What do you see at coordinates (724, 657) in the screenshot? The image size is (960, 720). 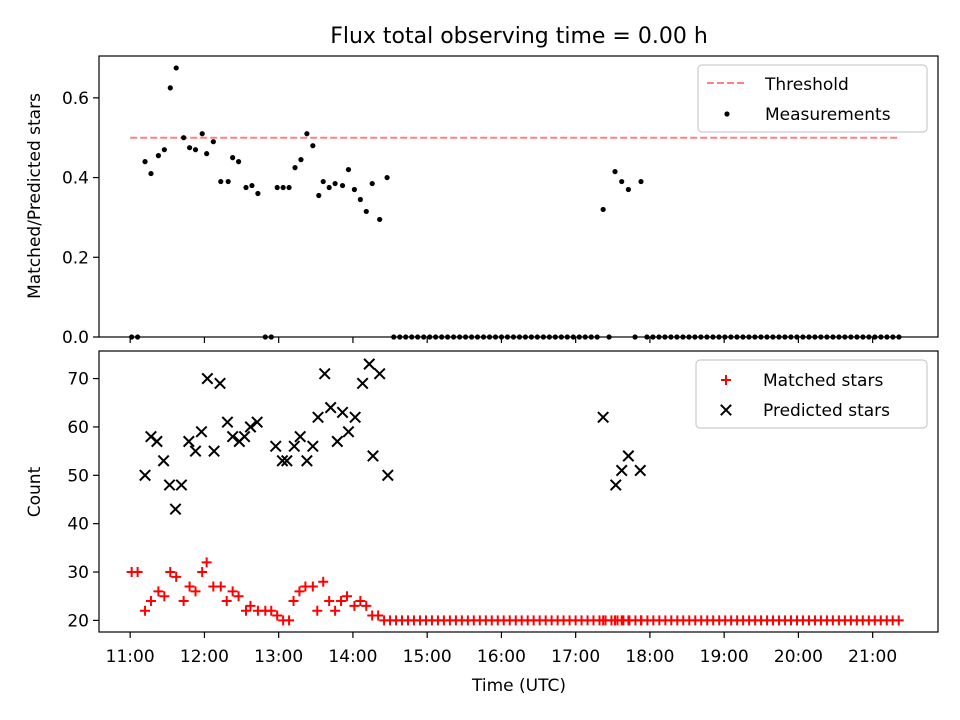 I see `count-x-tick-label: 19:00` at bounding box center [724, 657].